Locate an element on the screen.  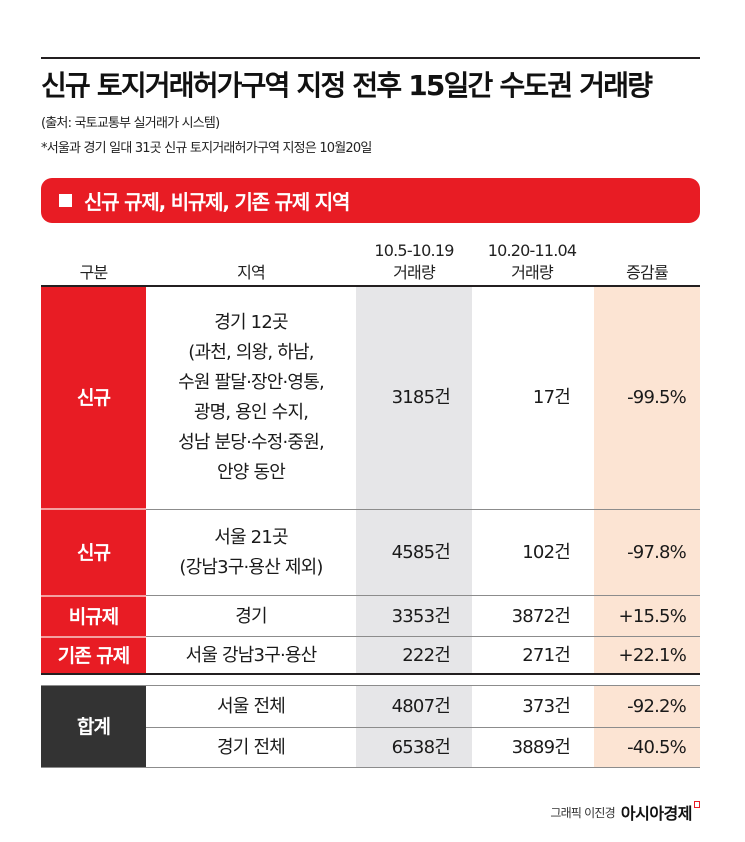
page-title: 신규 토지거래허가구역 지정 전후 15일간 수도권 거래량 is located at coordinates (347, 85).